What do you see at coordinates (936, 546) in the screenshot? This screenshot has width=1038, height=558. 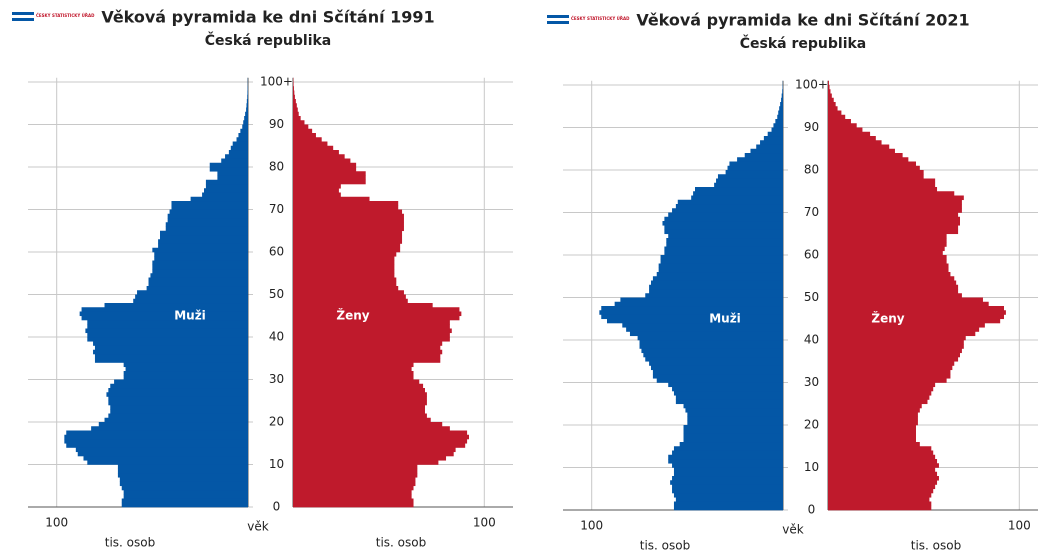 I see `x-axis-label: tis. osob` at bounding box center [936, 546].